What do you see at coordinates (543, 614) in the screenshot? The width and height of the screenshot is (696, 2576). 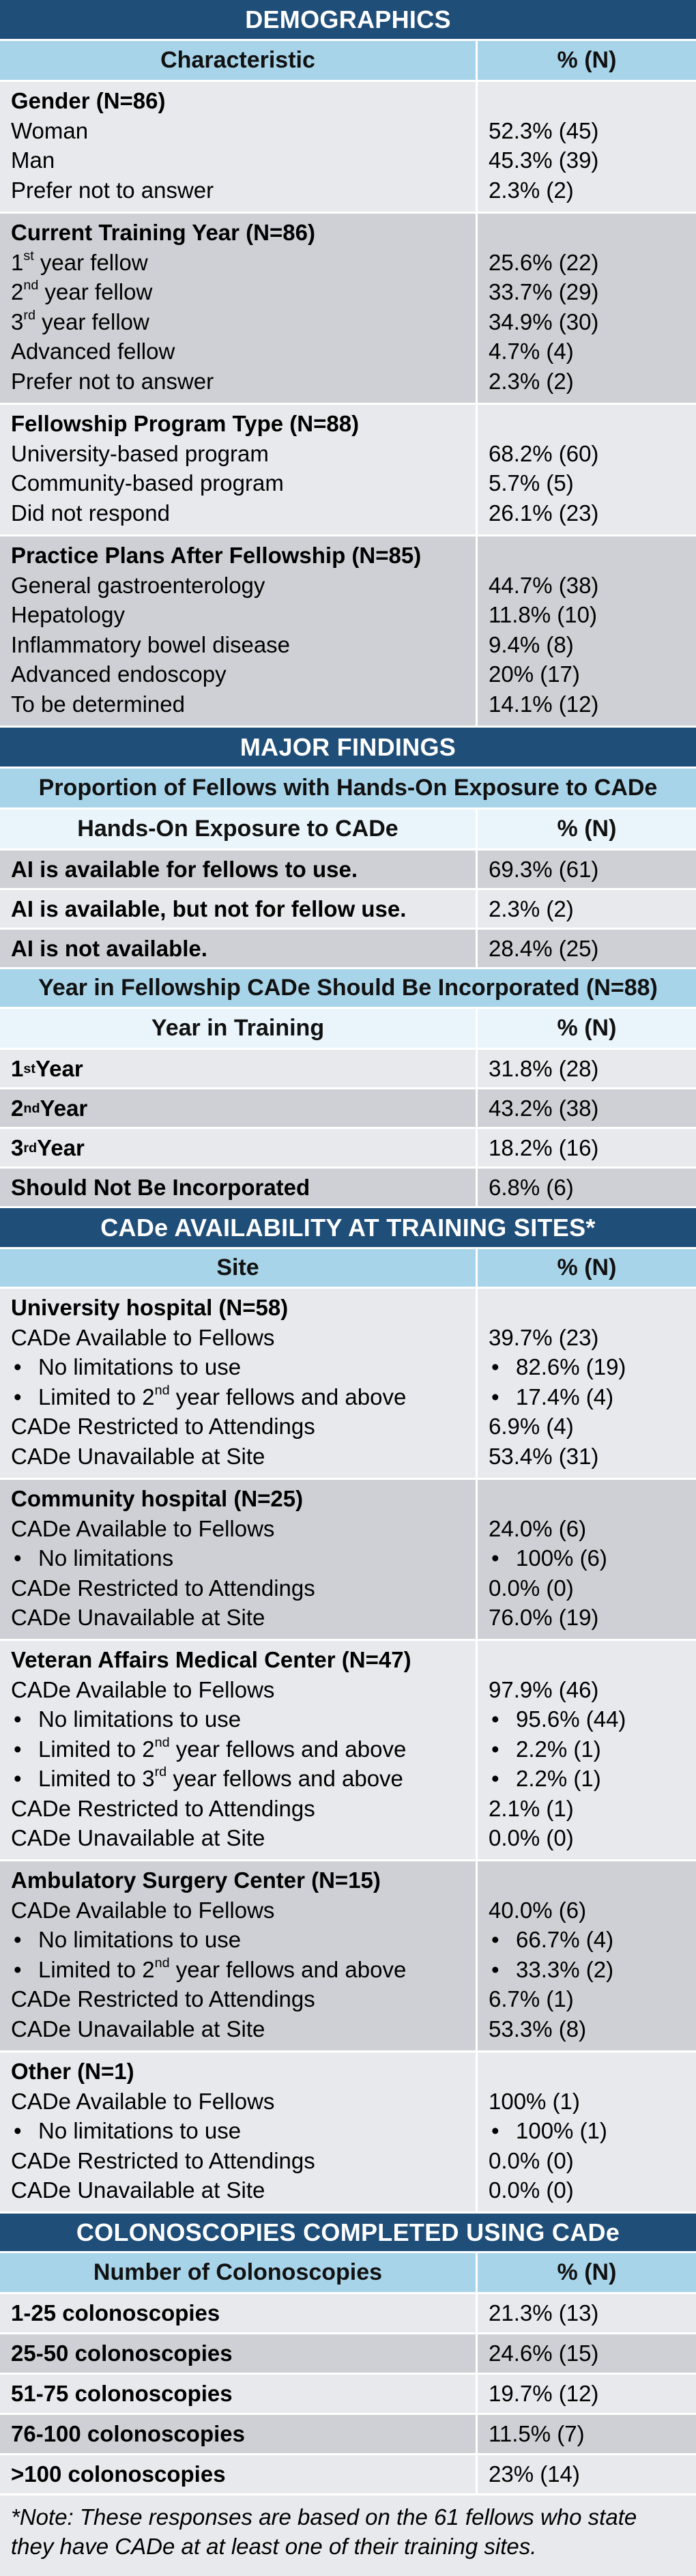 I see `practice-plans-value: 11.8% (10)` at bounding box center [543, 614].